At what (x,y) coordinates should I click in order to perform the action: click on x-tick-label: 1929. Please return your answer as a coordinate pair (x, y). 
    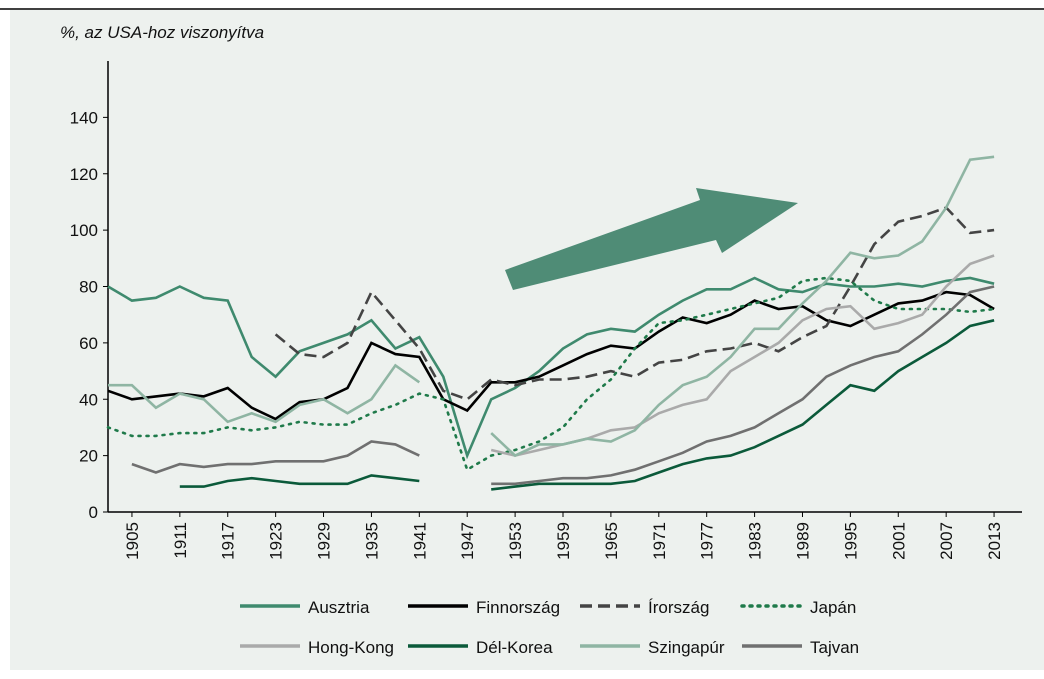
    Looking at the image, I should click on (324, 541).